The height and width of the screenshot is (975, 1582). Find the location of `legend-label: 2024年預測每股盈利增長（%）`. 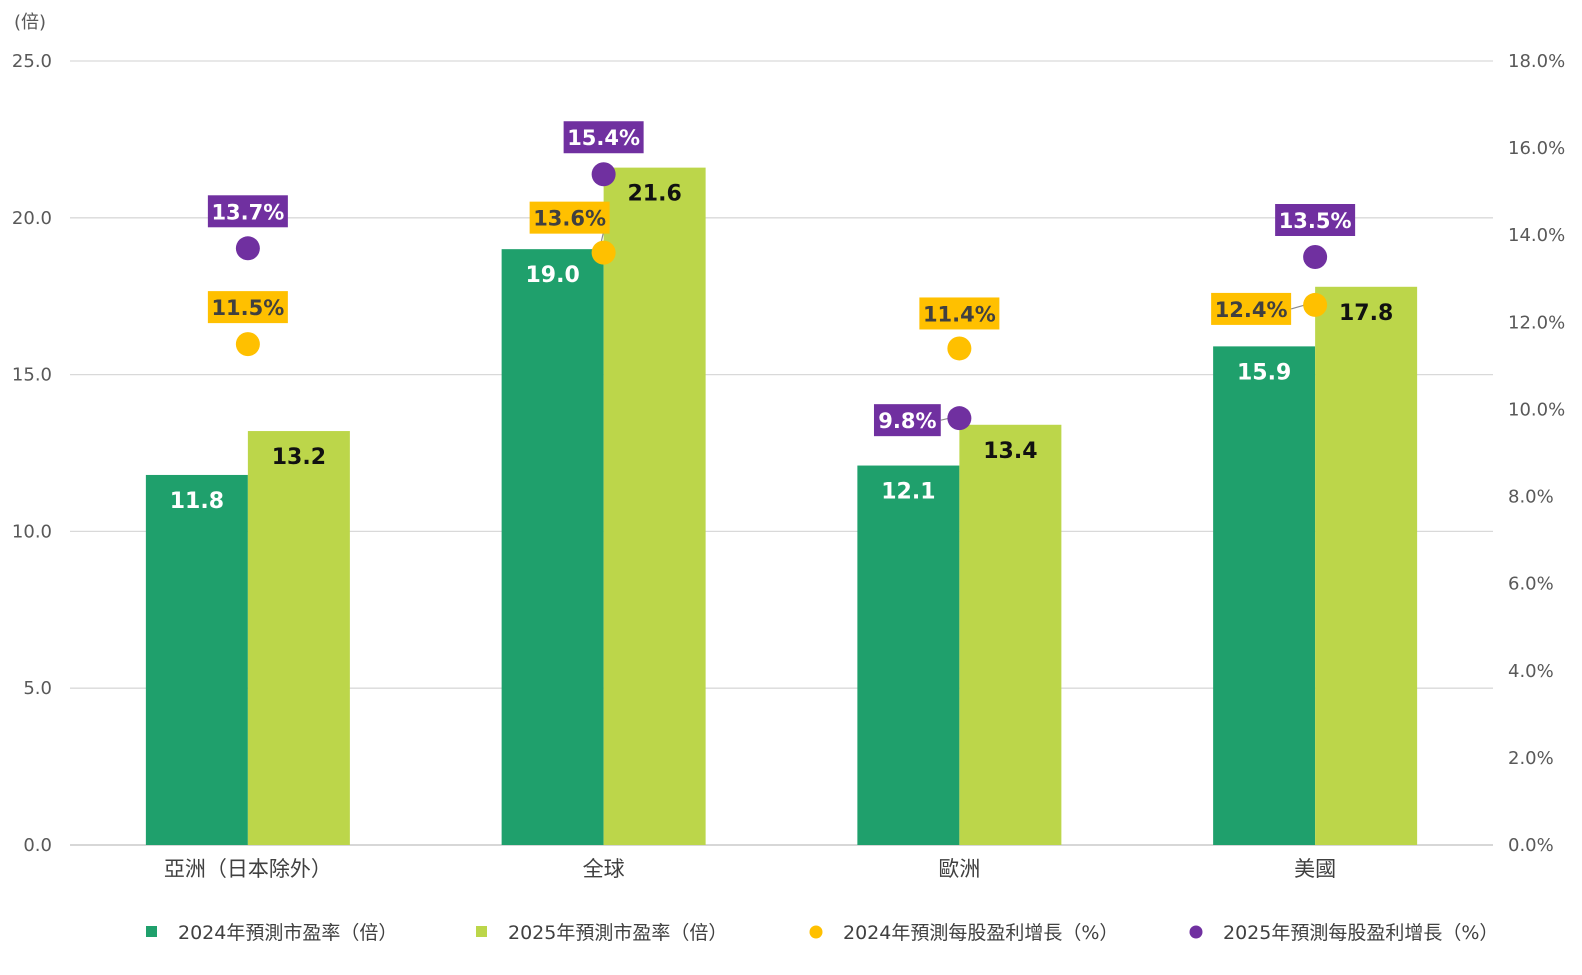

legend-label: 2024年預測每股盈利增長（%） is located at coordinates (980, 933).